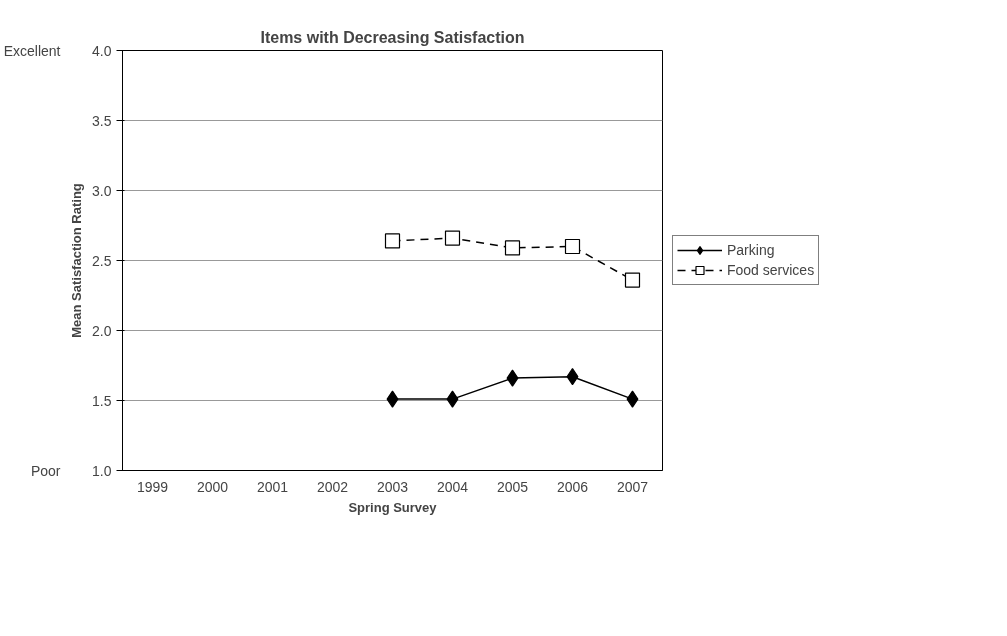 This screenshot has height=636, width=1007. I want to click on text: Poor, so click(45, 470).